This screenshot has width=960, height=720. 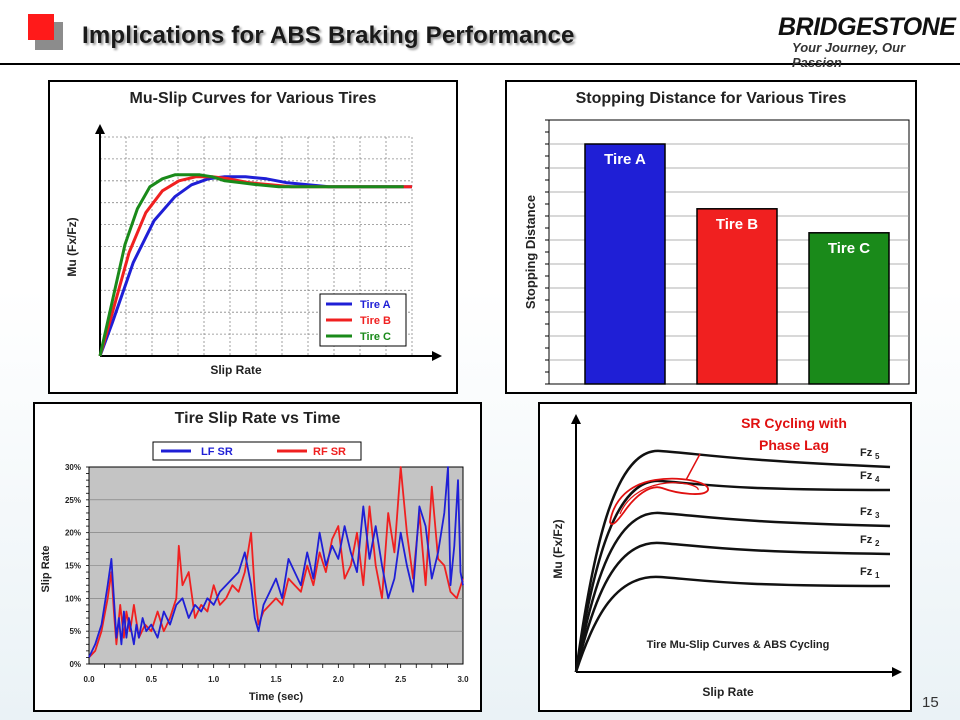 I want to click on x-tick-label: 1.0, so click(x=214, y=679).